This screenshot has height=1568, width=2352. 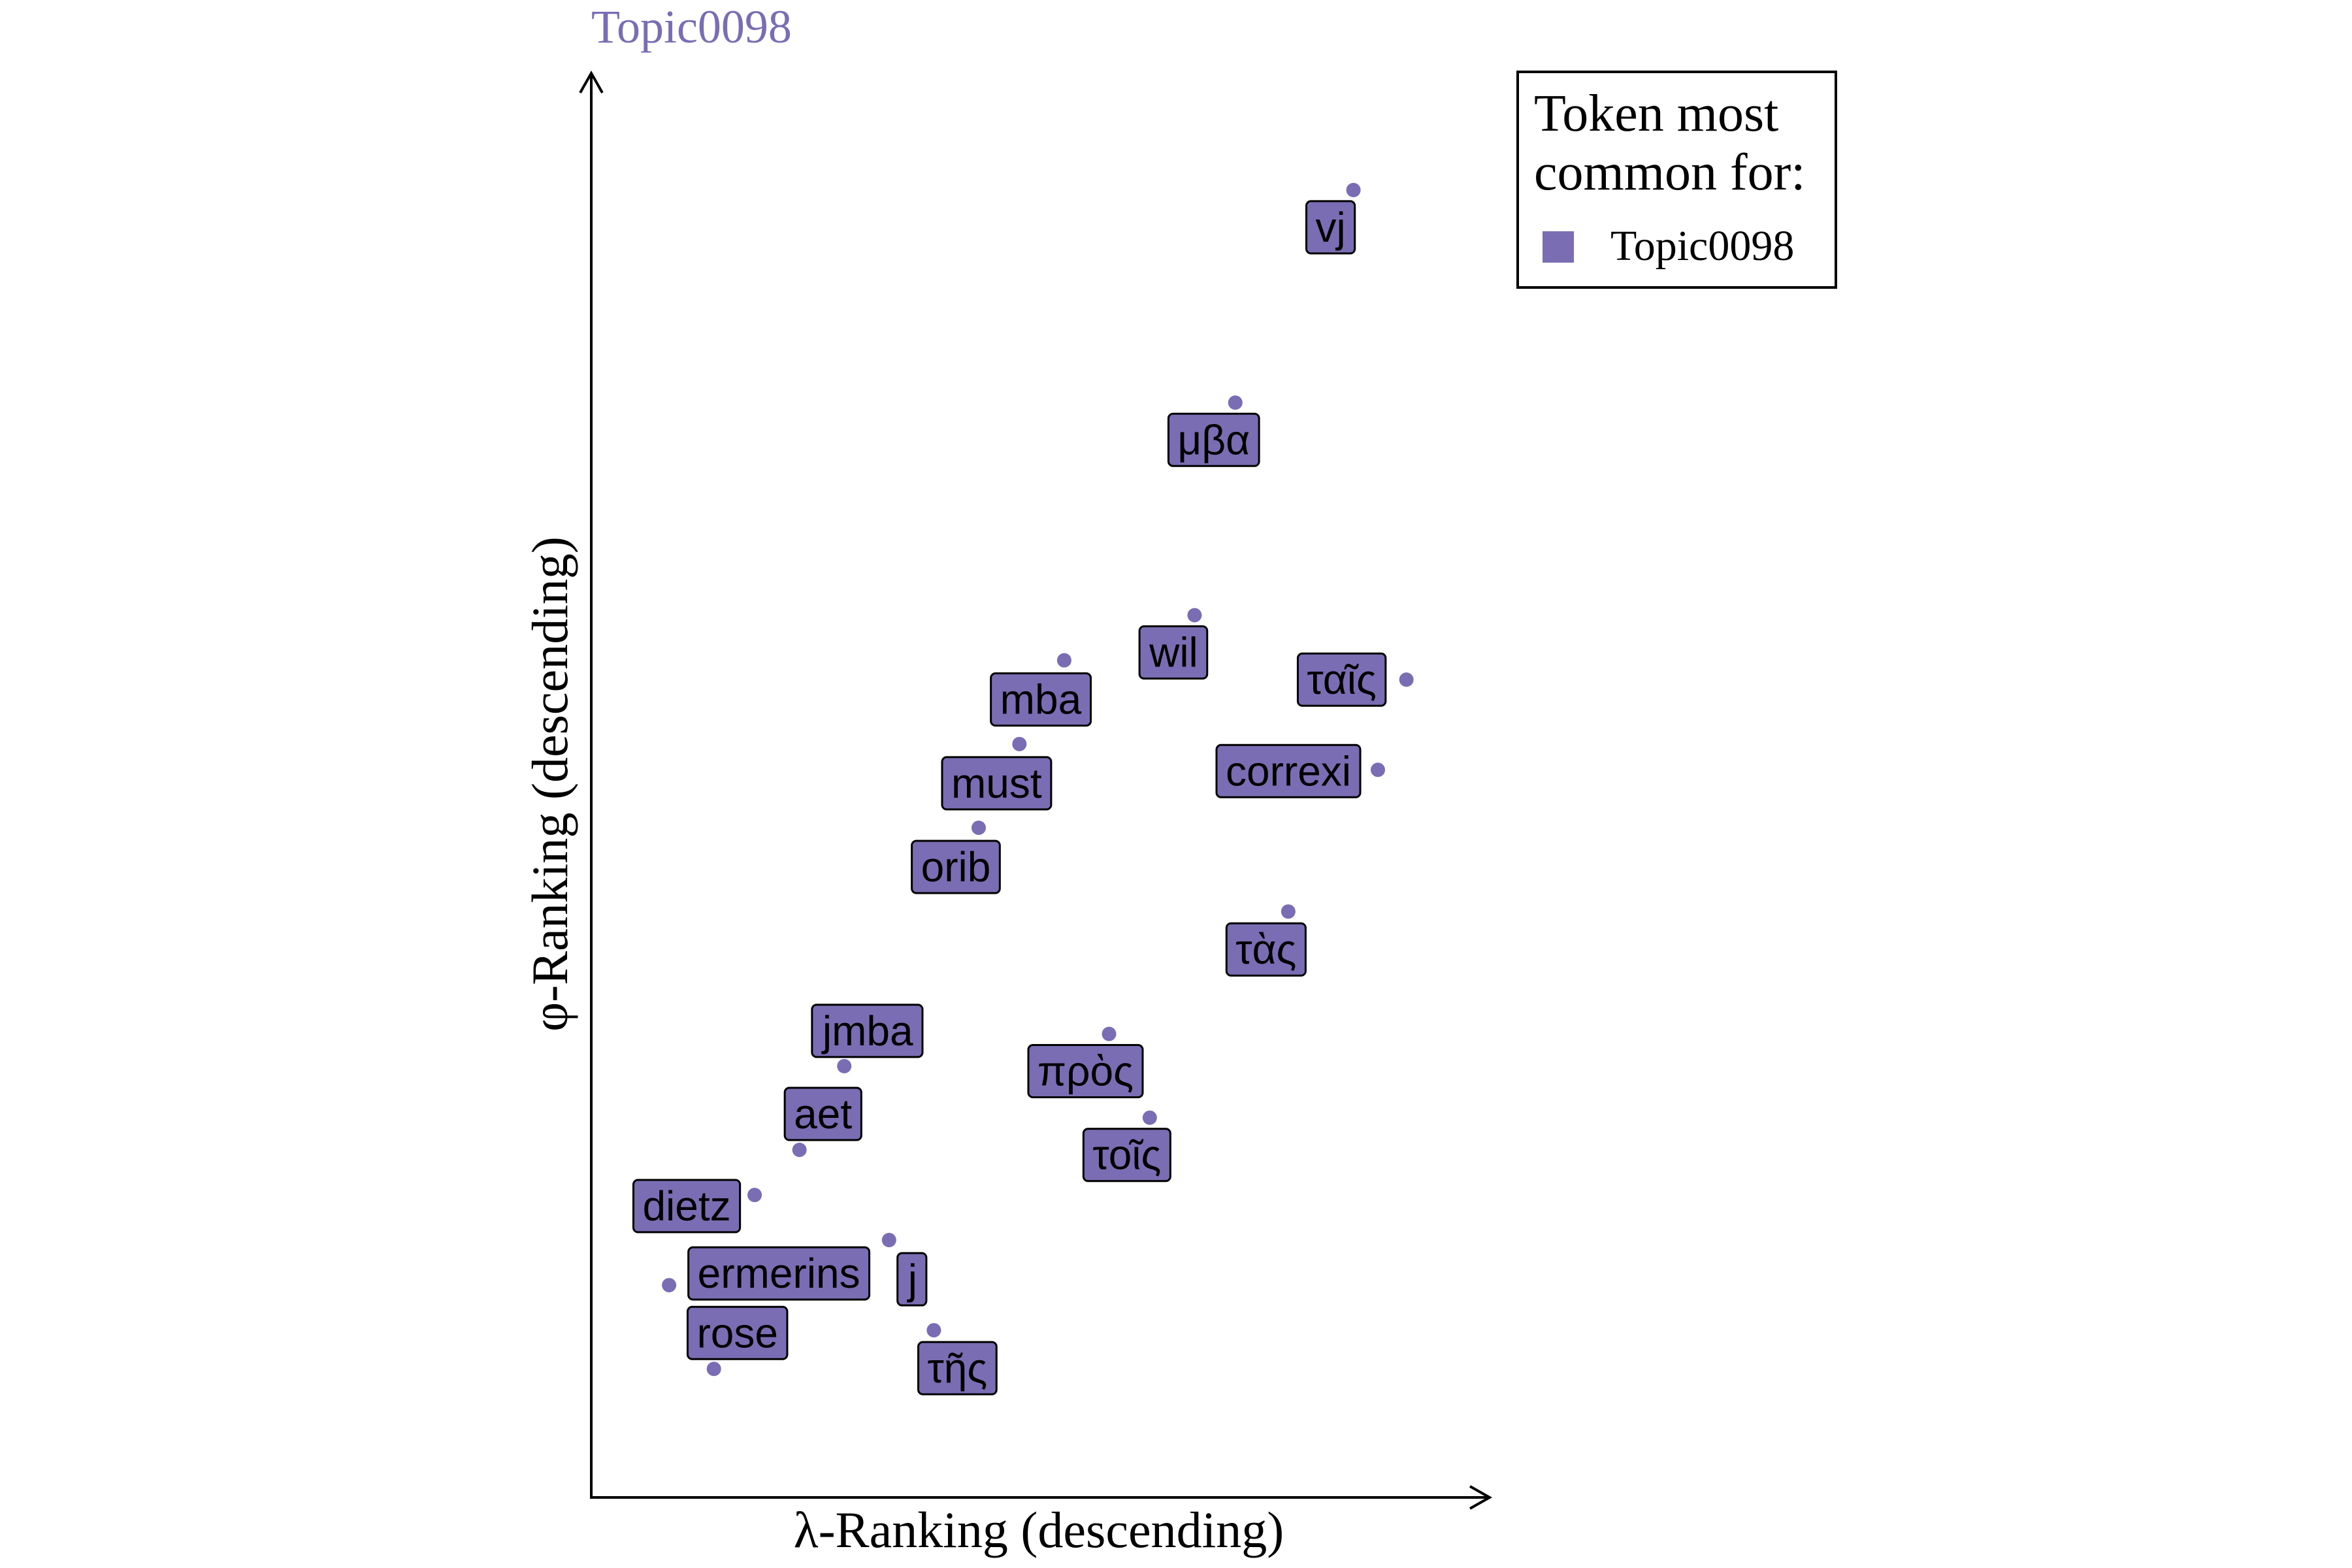 I want to click on legend-entry-label: Topic0098, so click(x=1702, y=246).